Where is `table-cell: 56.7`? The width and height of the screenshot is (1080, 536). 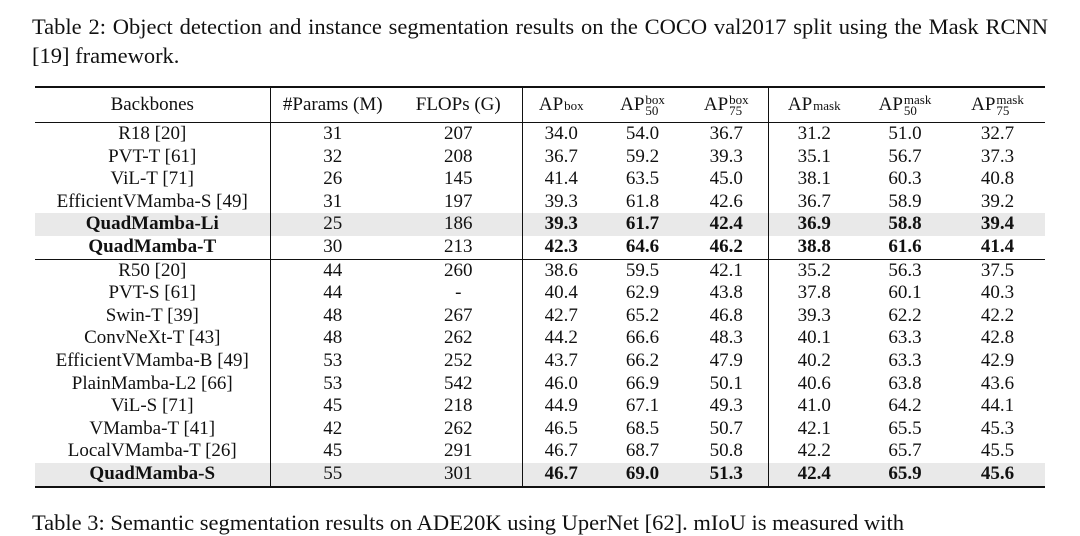
table-cell: 56.7 is located at coordinates (905, 156).